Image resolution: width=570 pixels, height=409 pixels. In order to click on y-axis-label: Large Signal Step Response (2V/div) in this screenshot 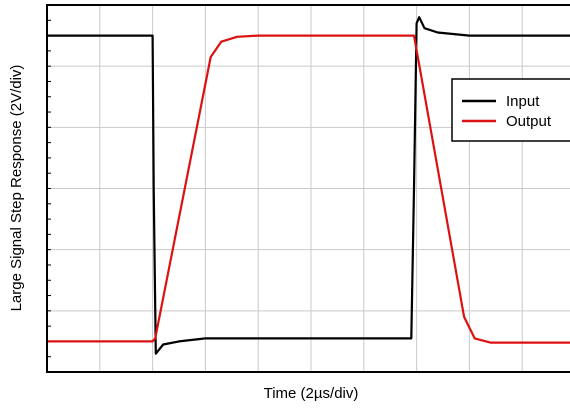, I will do `click(16, 188)`.